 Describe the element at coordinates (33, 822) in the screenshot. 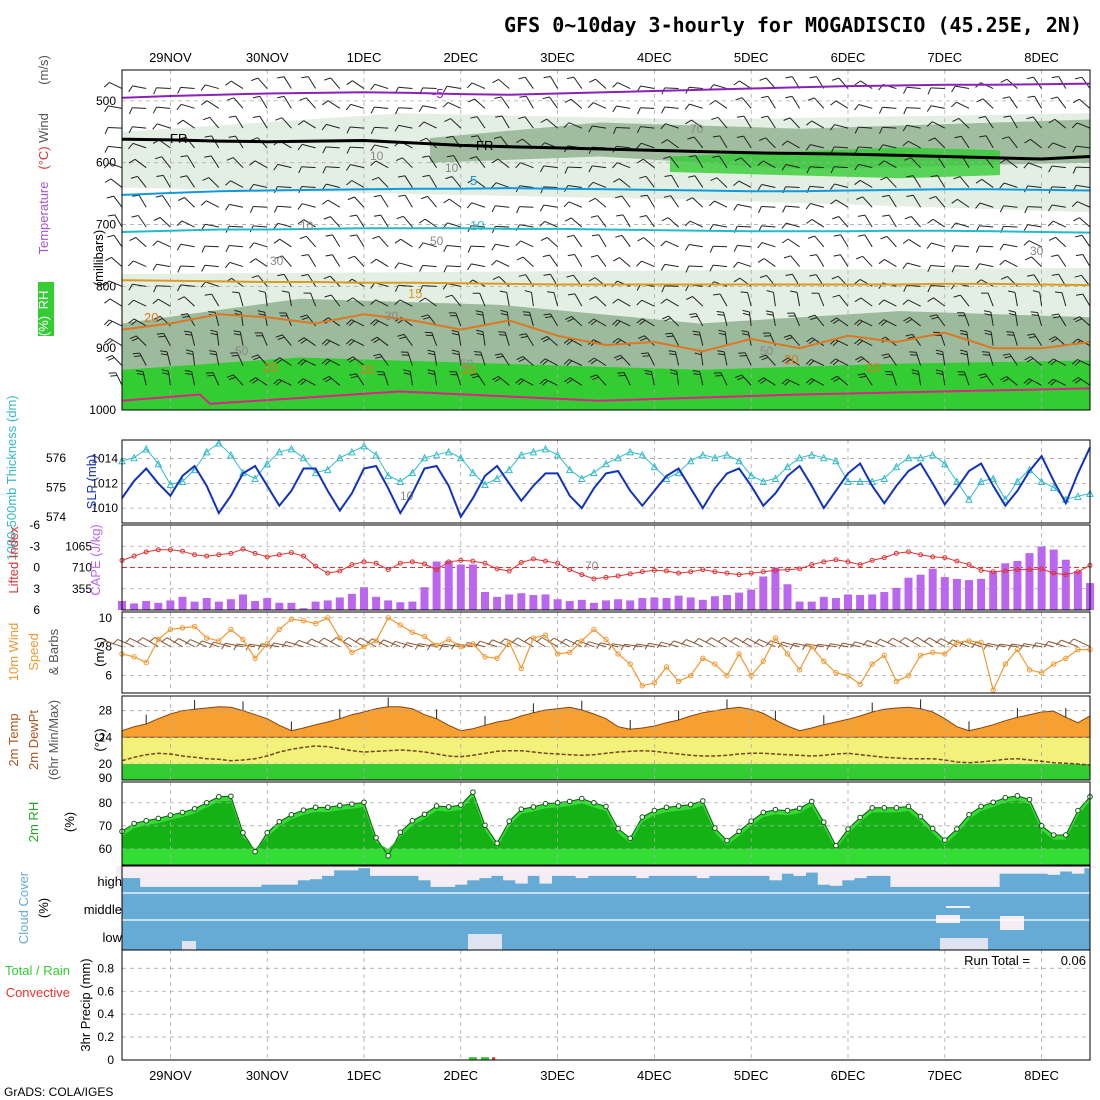

I see `rh-axis-label: 2m RH` at that location.